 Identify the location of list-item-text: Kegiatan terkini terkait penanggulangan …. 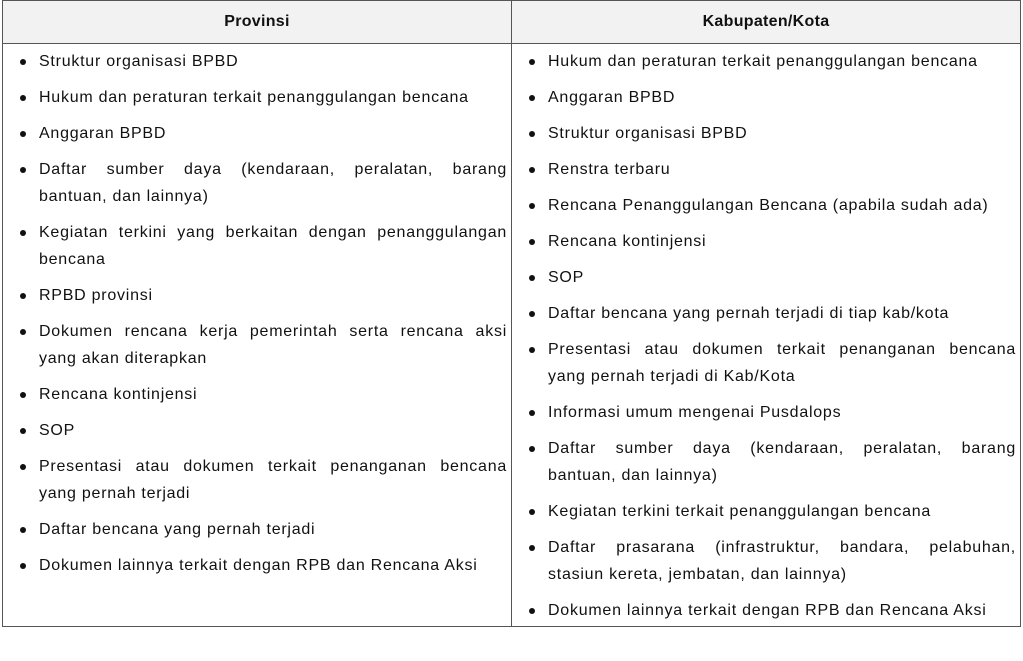
(740, 511).